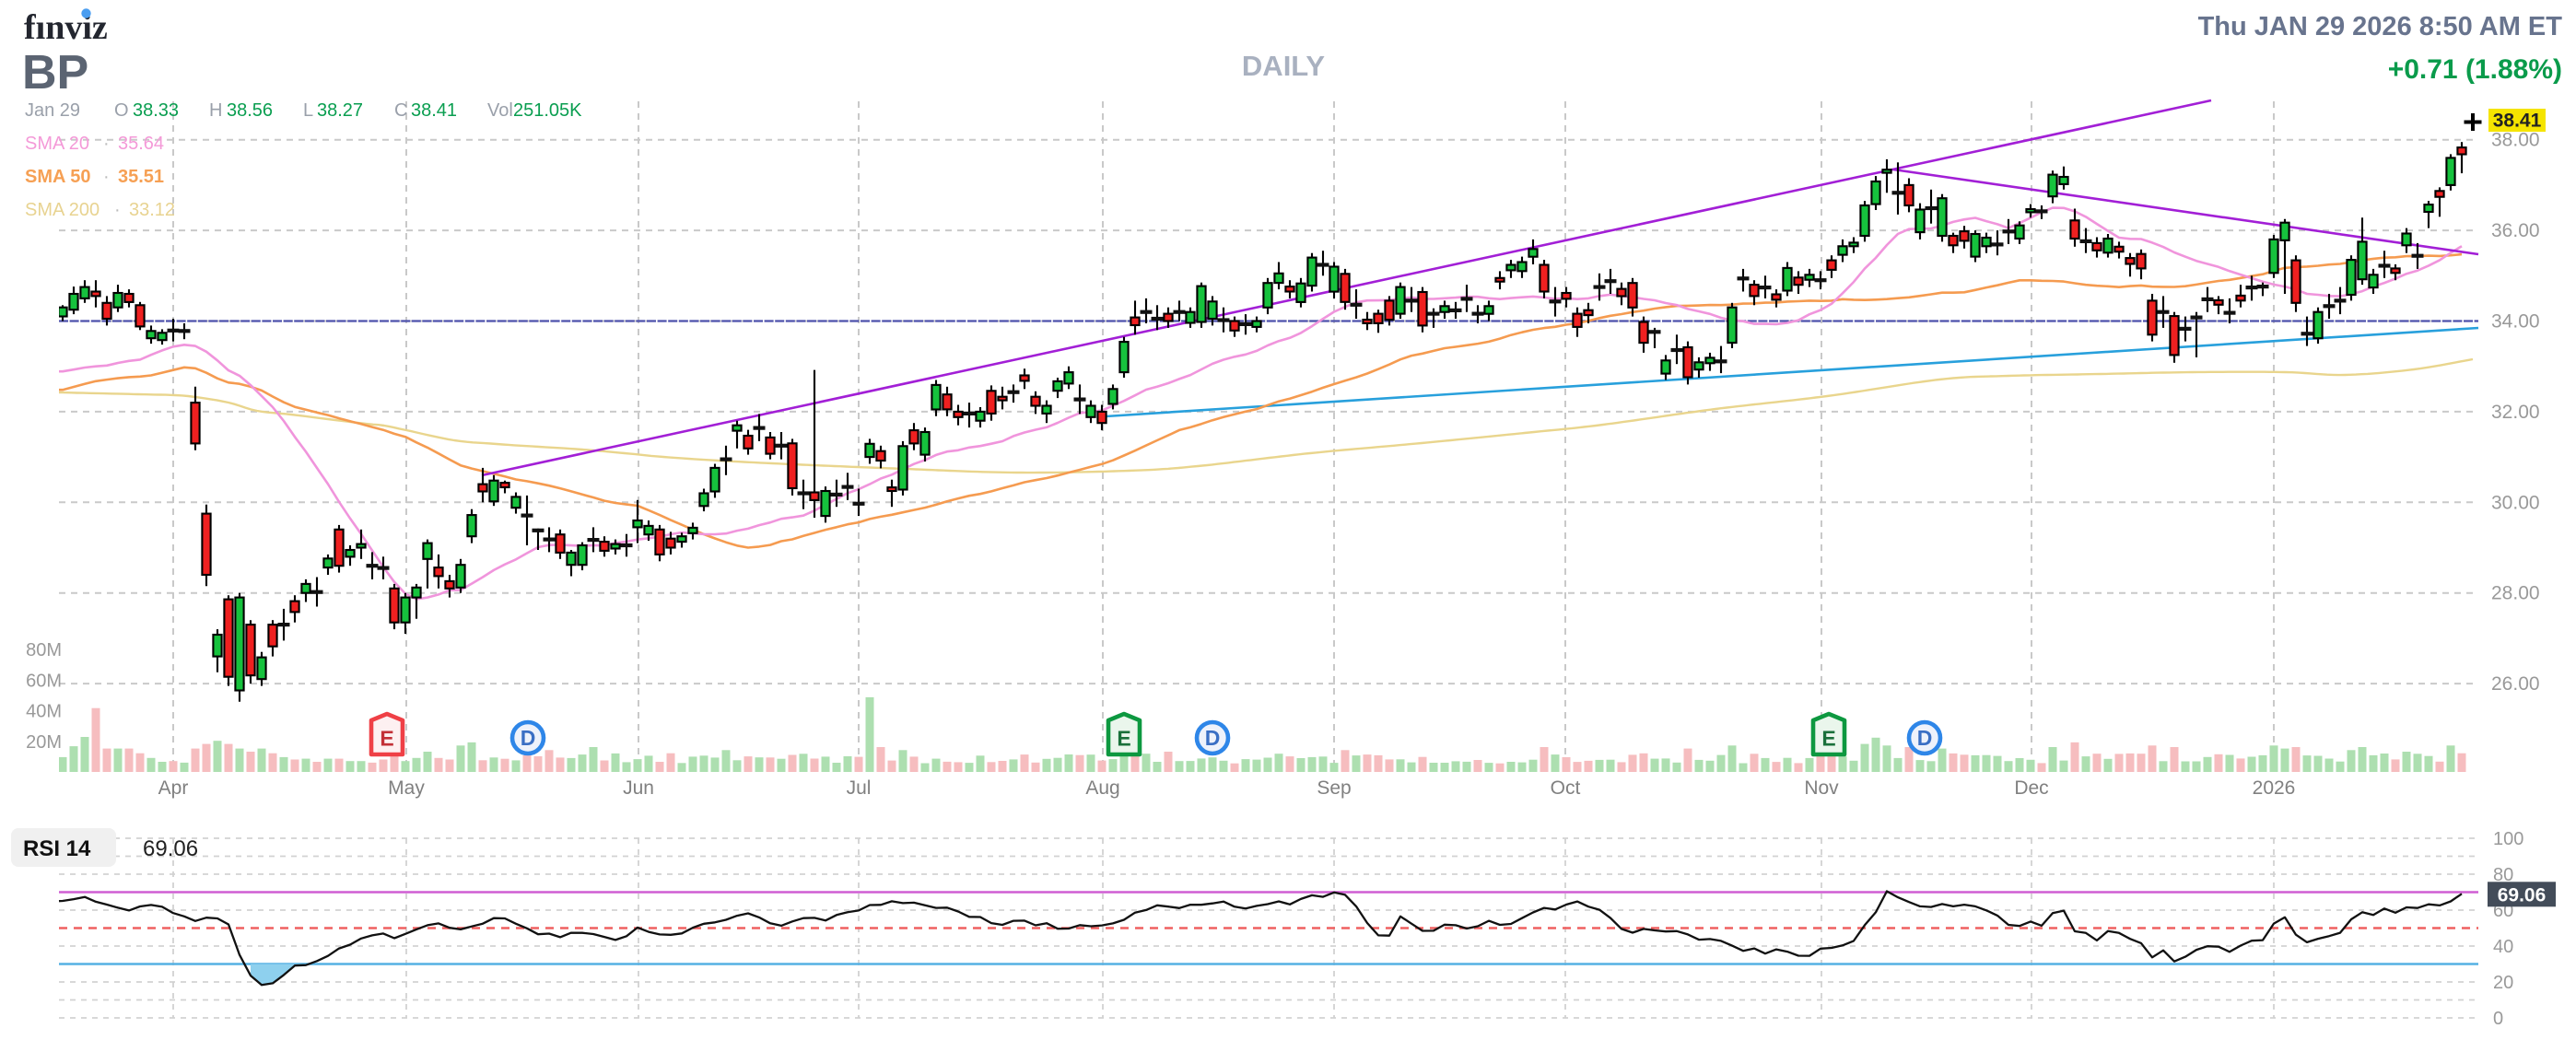 The height and width of the screenshot is (1040, 2576). I want to click on svg-text: 28.00, so click(2515, 593).